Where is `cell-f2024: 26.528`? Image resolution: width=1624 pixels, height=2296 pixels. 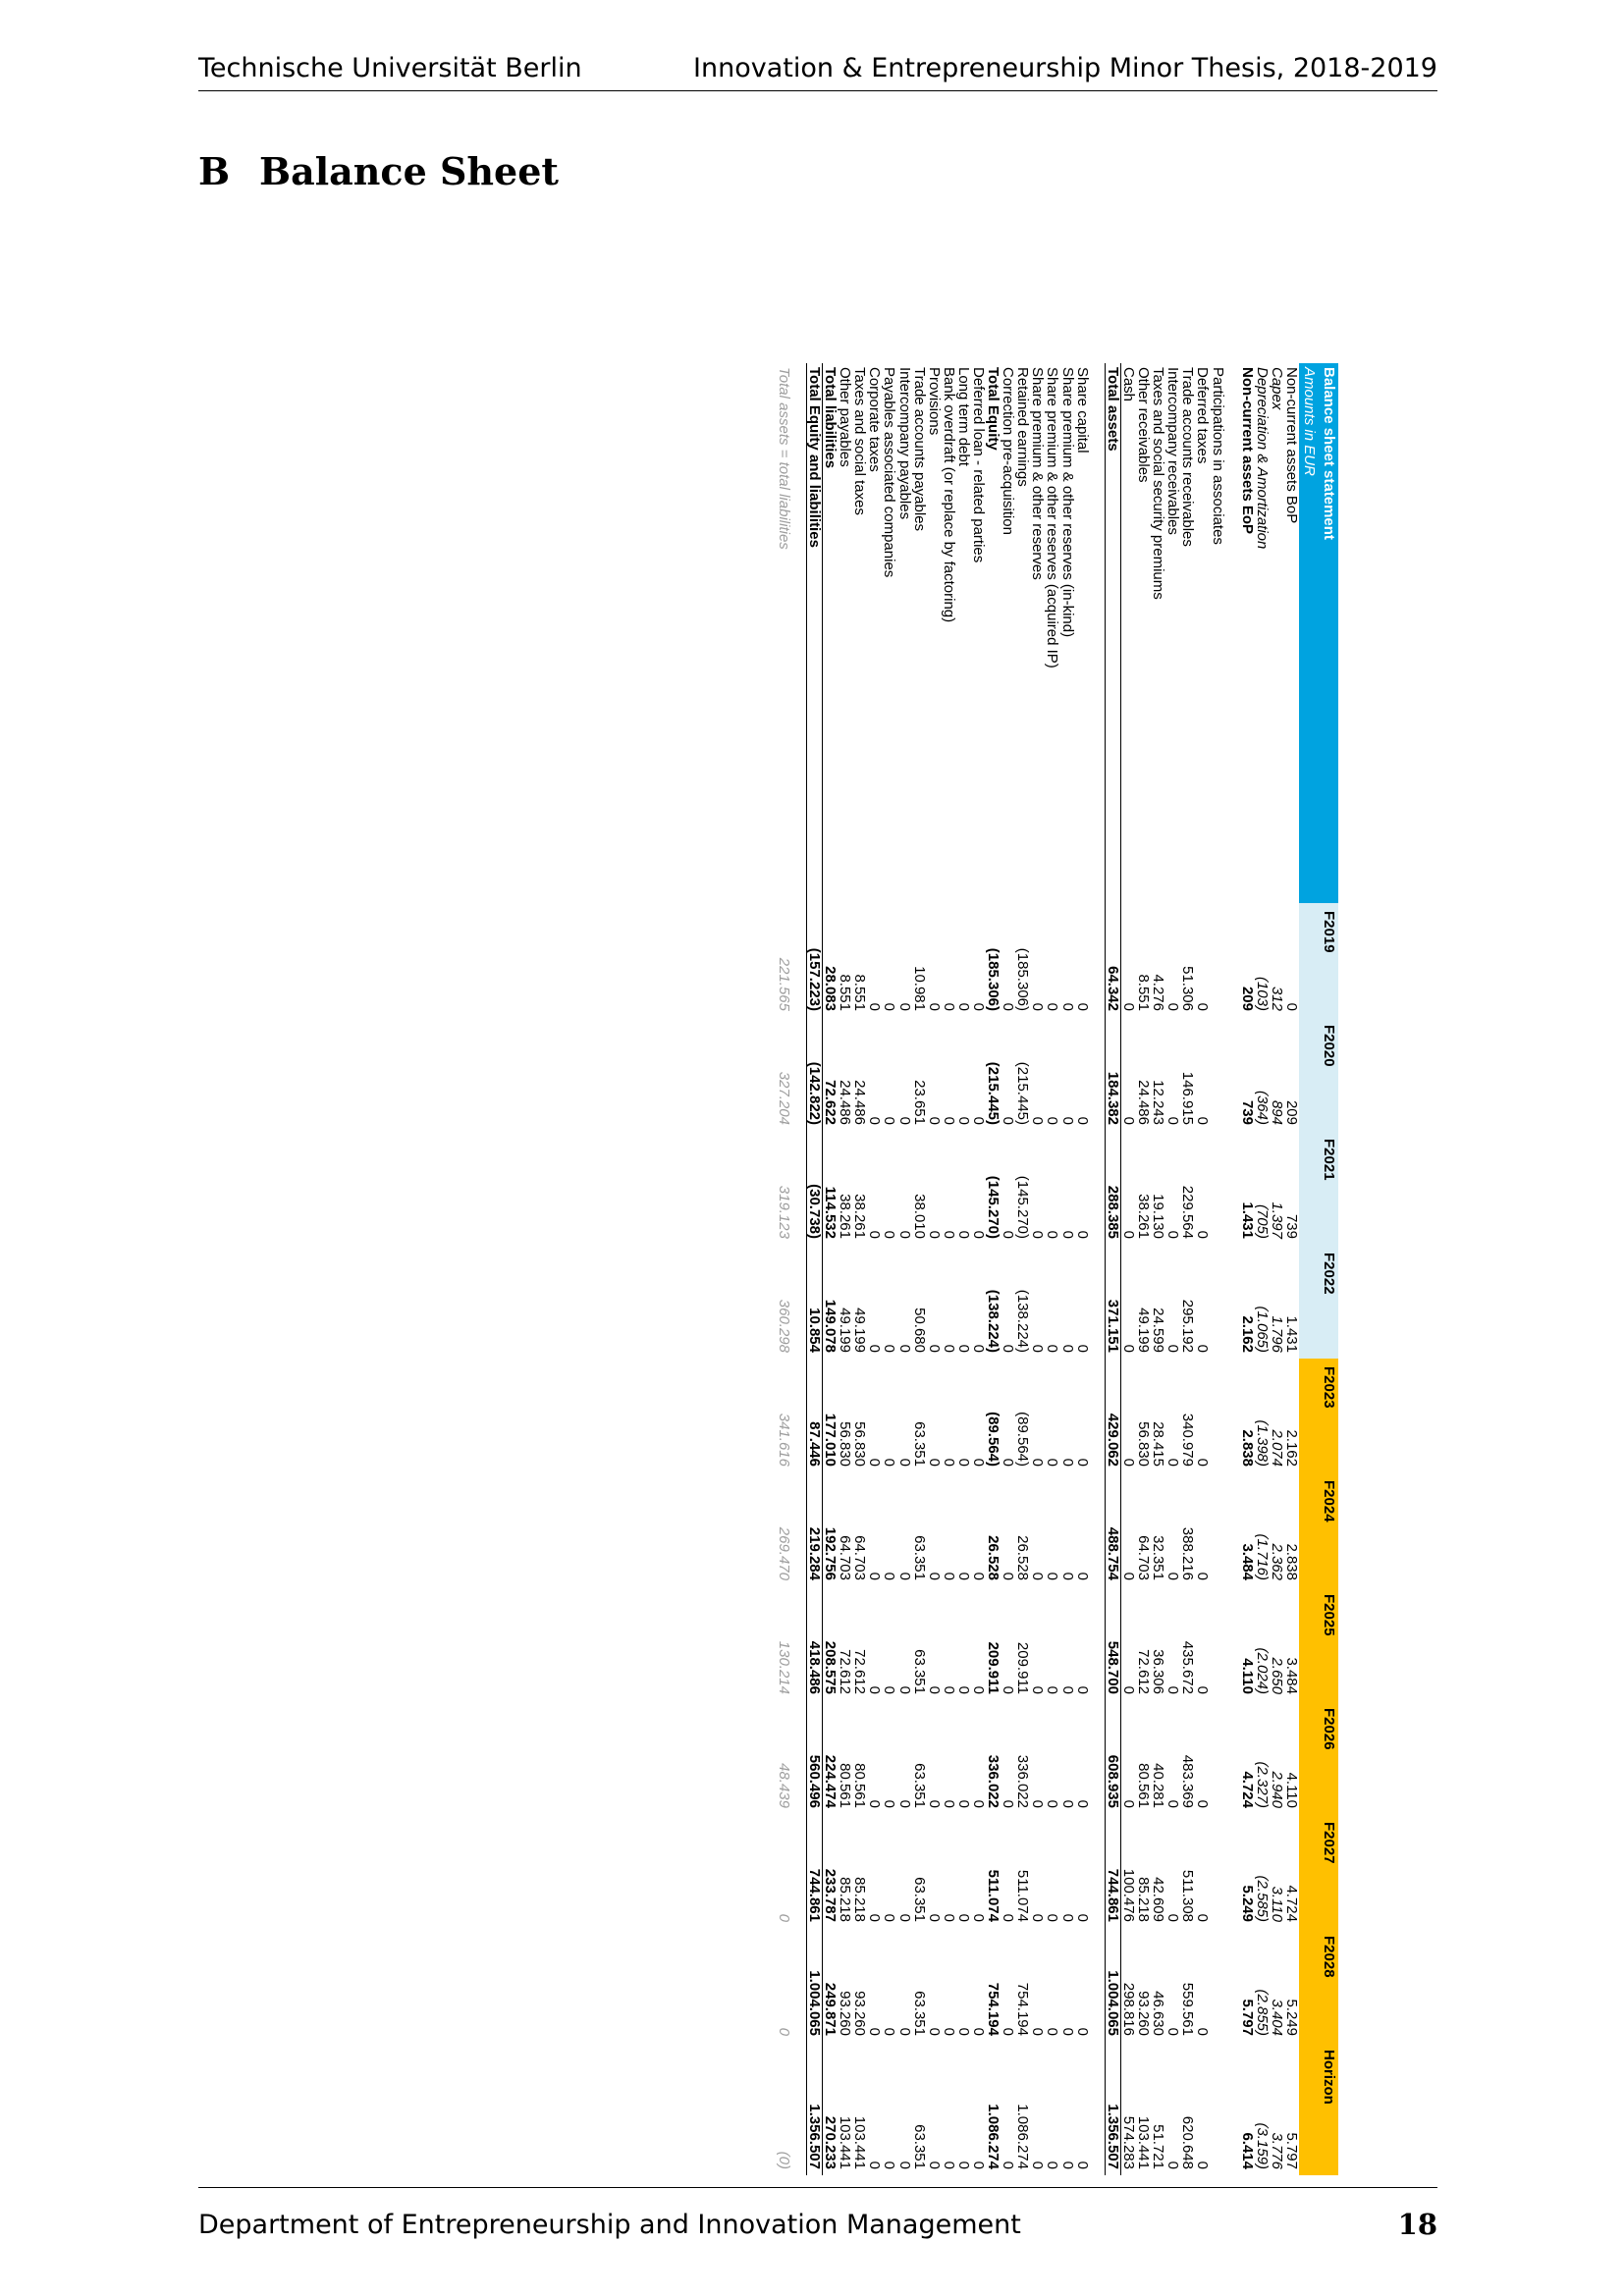
cell-f2024: 26.528 is located at coordinates (1023, 1558).